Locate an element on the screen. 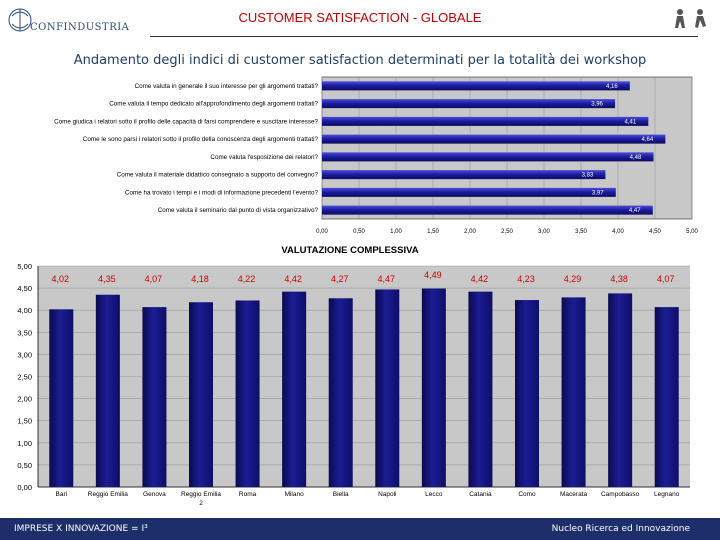 Image resolution: width=720 pixels, height=540 pixels. hchart-value-label: 4,41 is located at coordinates (630, 122).